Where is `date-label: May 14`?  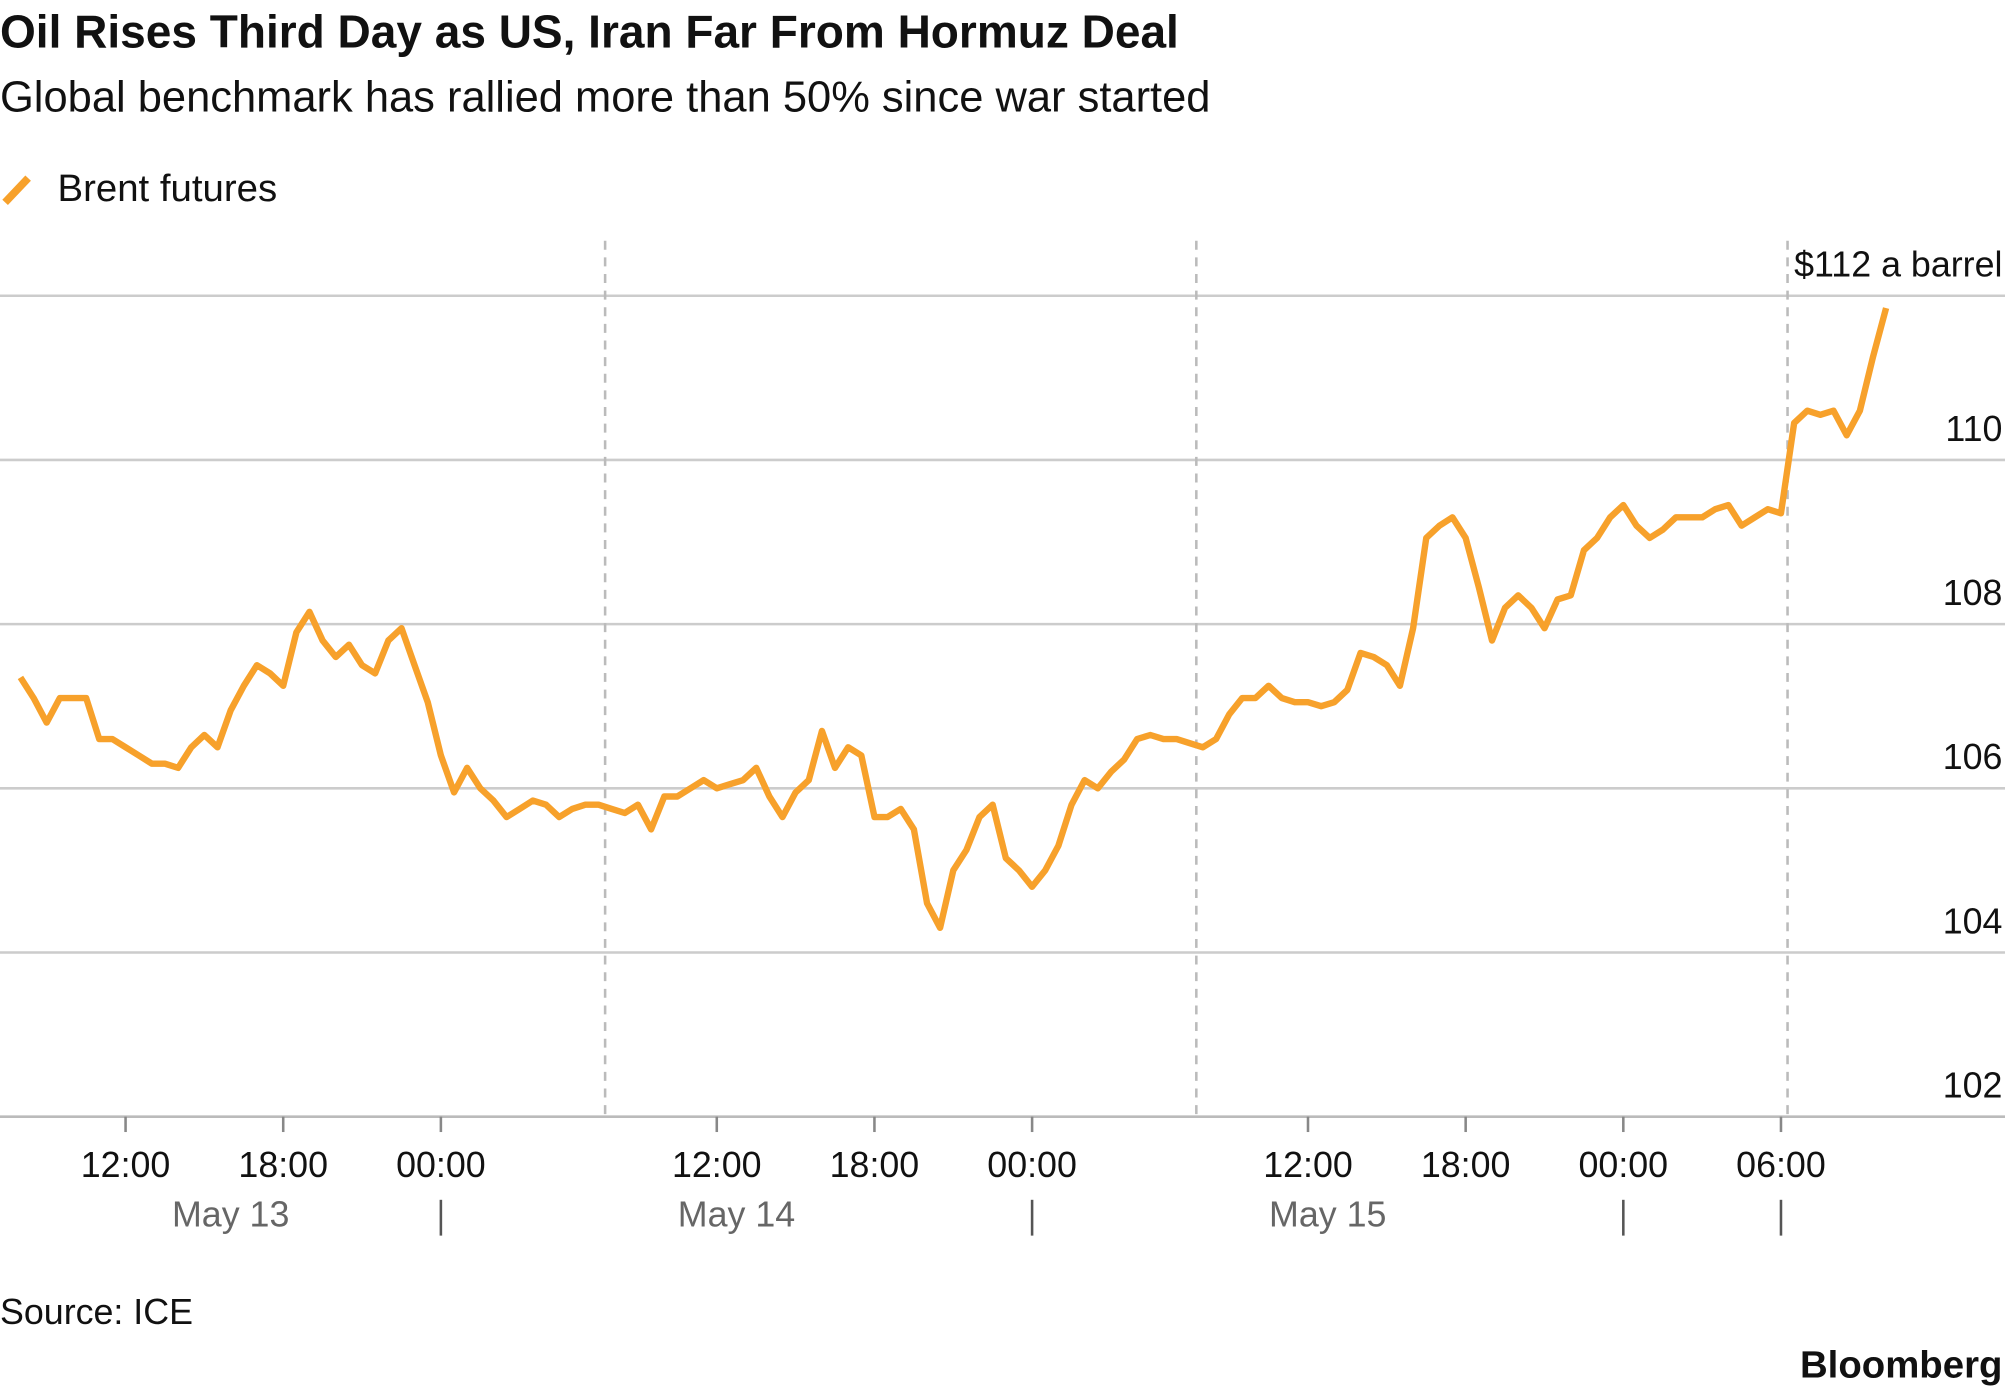 date-label: May 14 is located at coordinates (736, 1215).